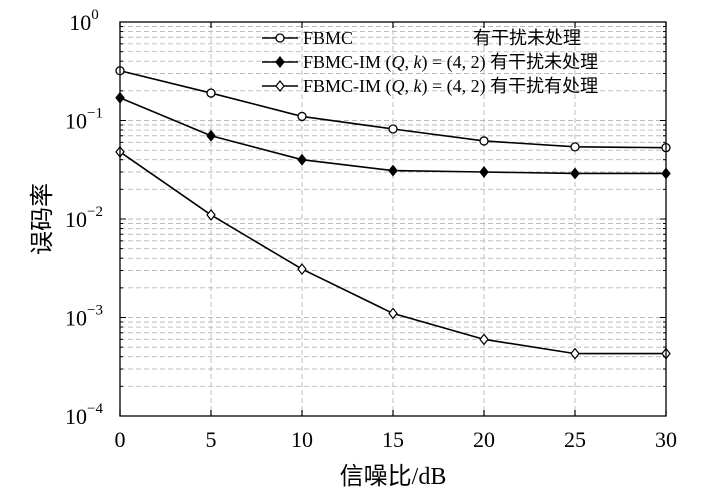  I want to click on y-tick-label: 10⁰, so click(84, 21).